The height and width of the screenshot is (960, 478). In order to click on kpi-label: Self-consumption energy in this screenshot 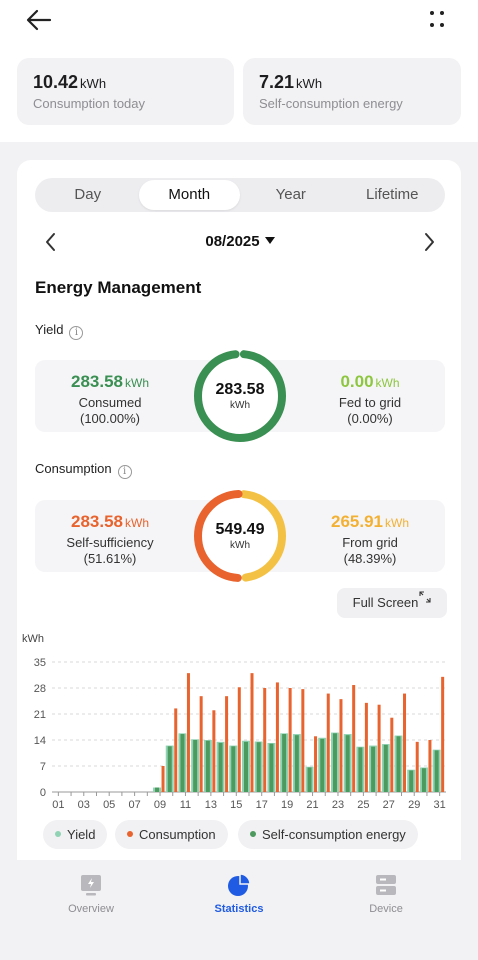, I will do `click(331, 103)`.